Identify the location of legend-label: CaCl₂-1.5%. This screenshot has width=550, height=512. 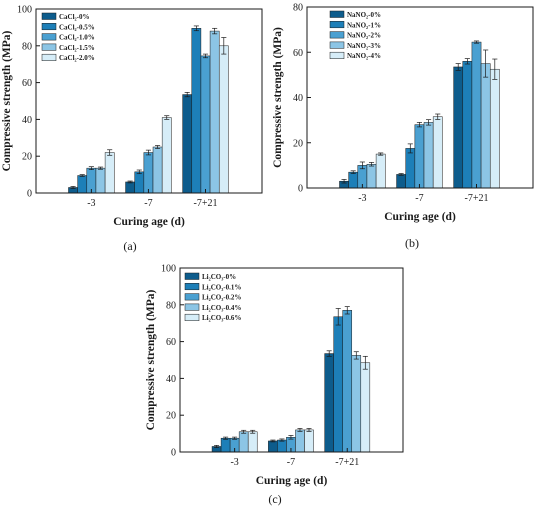
(77, 48).